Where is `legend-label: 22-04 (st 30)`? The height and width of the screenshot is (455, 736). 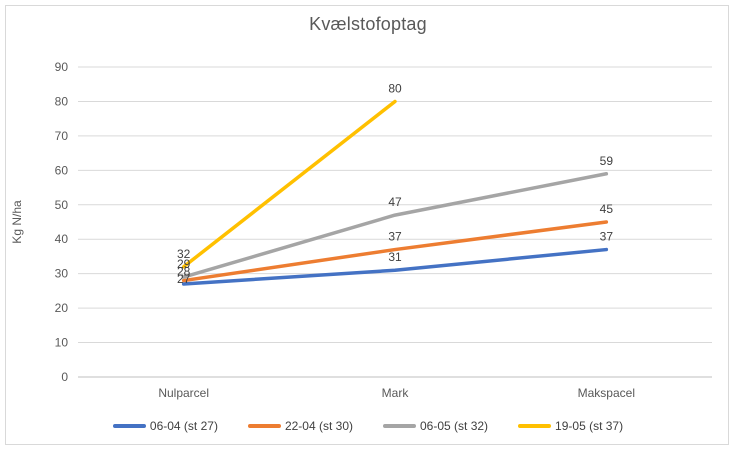
legend-label: 22-04 (st 30) is located at coordinates (318, 426).